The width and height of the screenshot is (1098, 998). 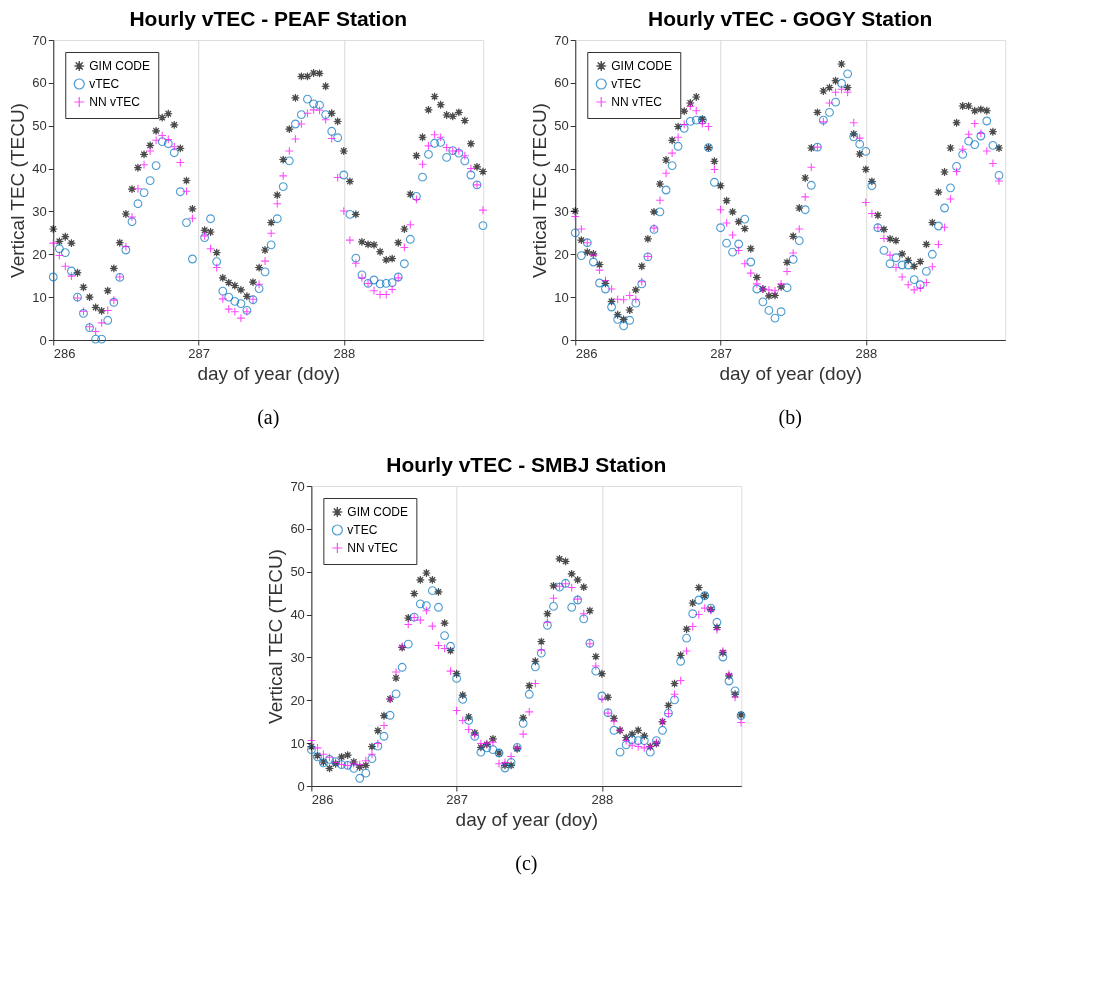 What do you see at coordinates (268, 18) in the screenshot?
I see `chart-title: Hourly vTEC - PEAF Station` at bounding box center [268, 18].